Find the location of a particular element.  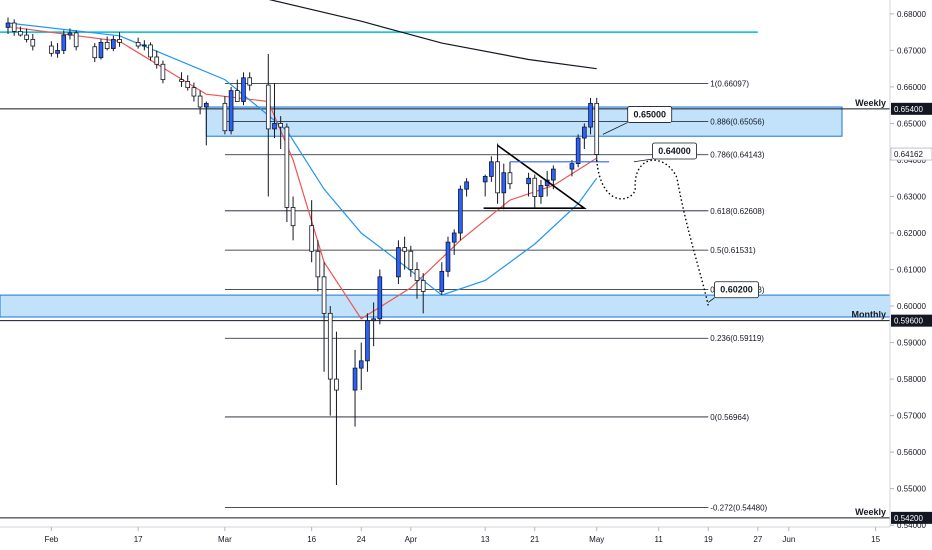

fib-label: 0.236(0.59119) is located at coordinates (737, 338).